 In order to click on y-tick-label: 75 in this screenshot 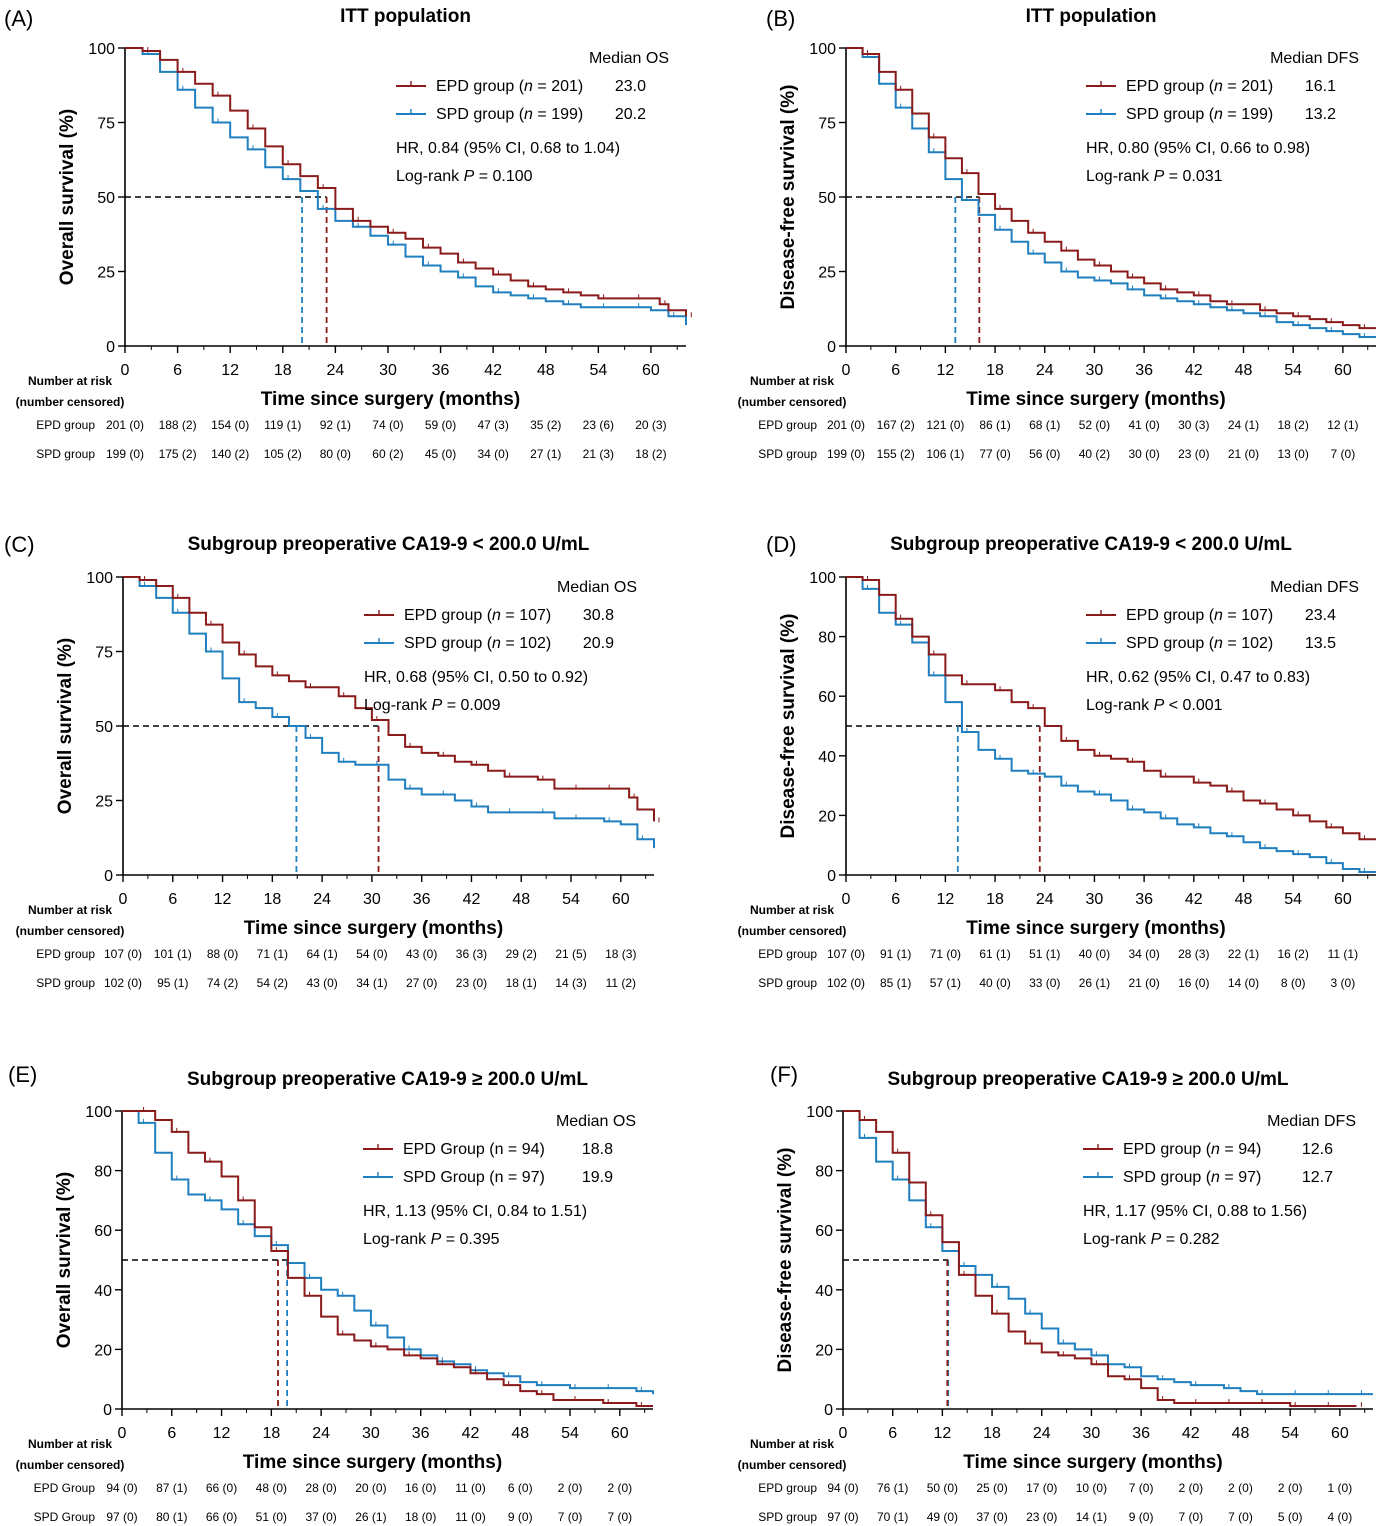, I will do `click(104, 653)`.